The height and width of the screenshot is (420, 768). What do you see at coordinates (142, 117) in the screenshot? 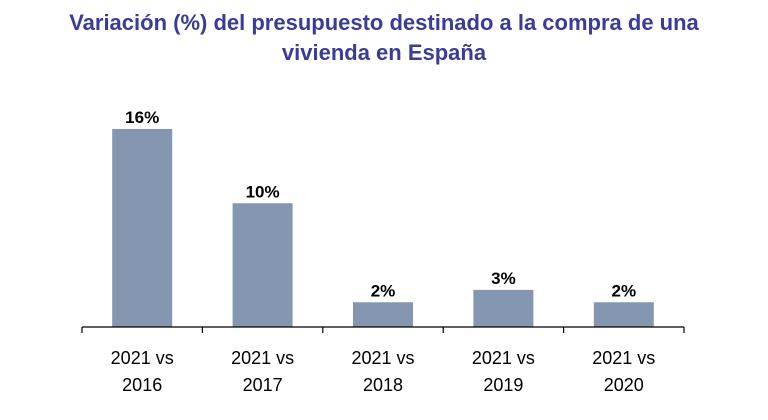
I see `data-label-1: 16%` at bounding box center [142, 117].